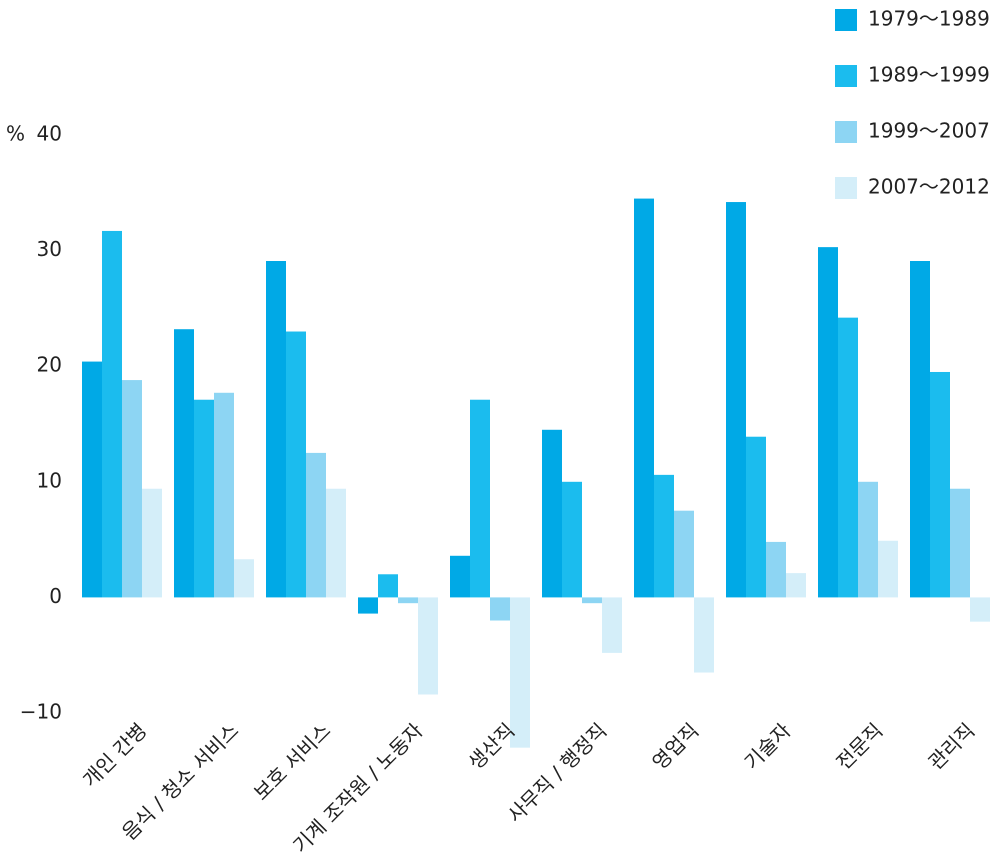 The width and height of the screenshot is (999, 866). Describe the element at coordinates (929, 187) in the screenshot. I see `legend-label: 2007～2012` at that location.